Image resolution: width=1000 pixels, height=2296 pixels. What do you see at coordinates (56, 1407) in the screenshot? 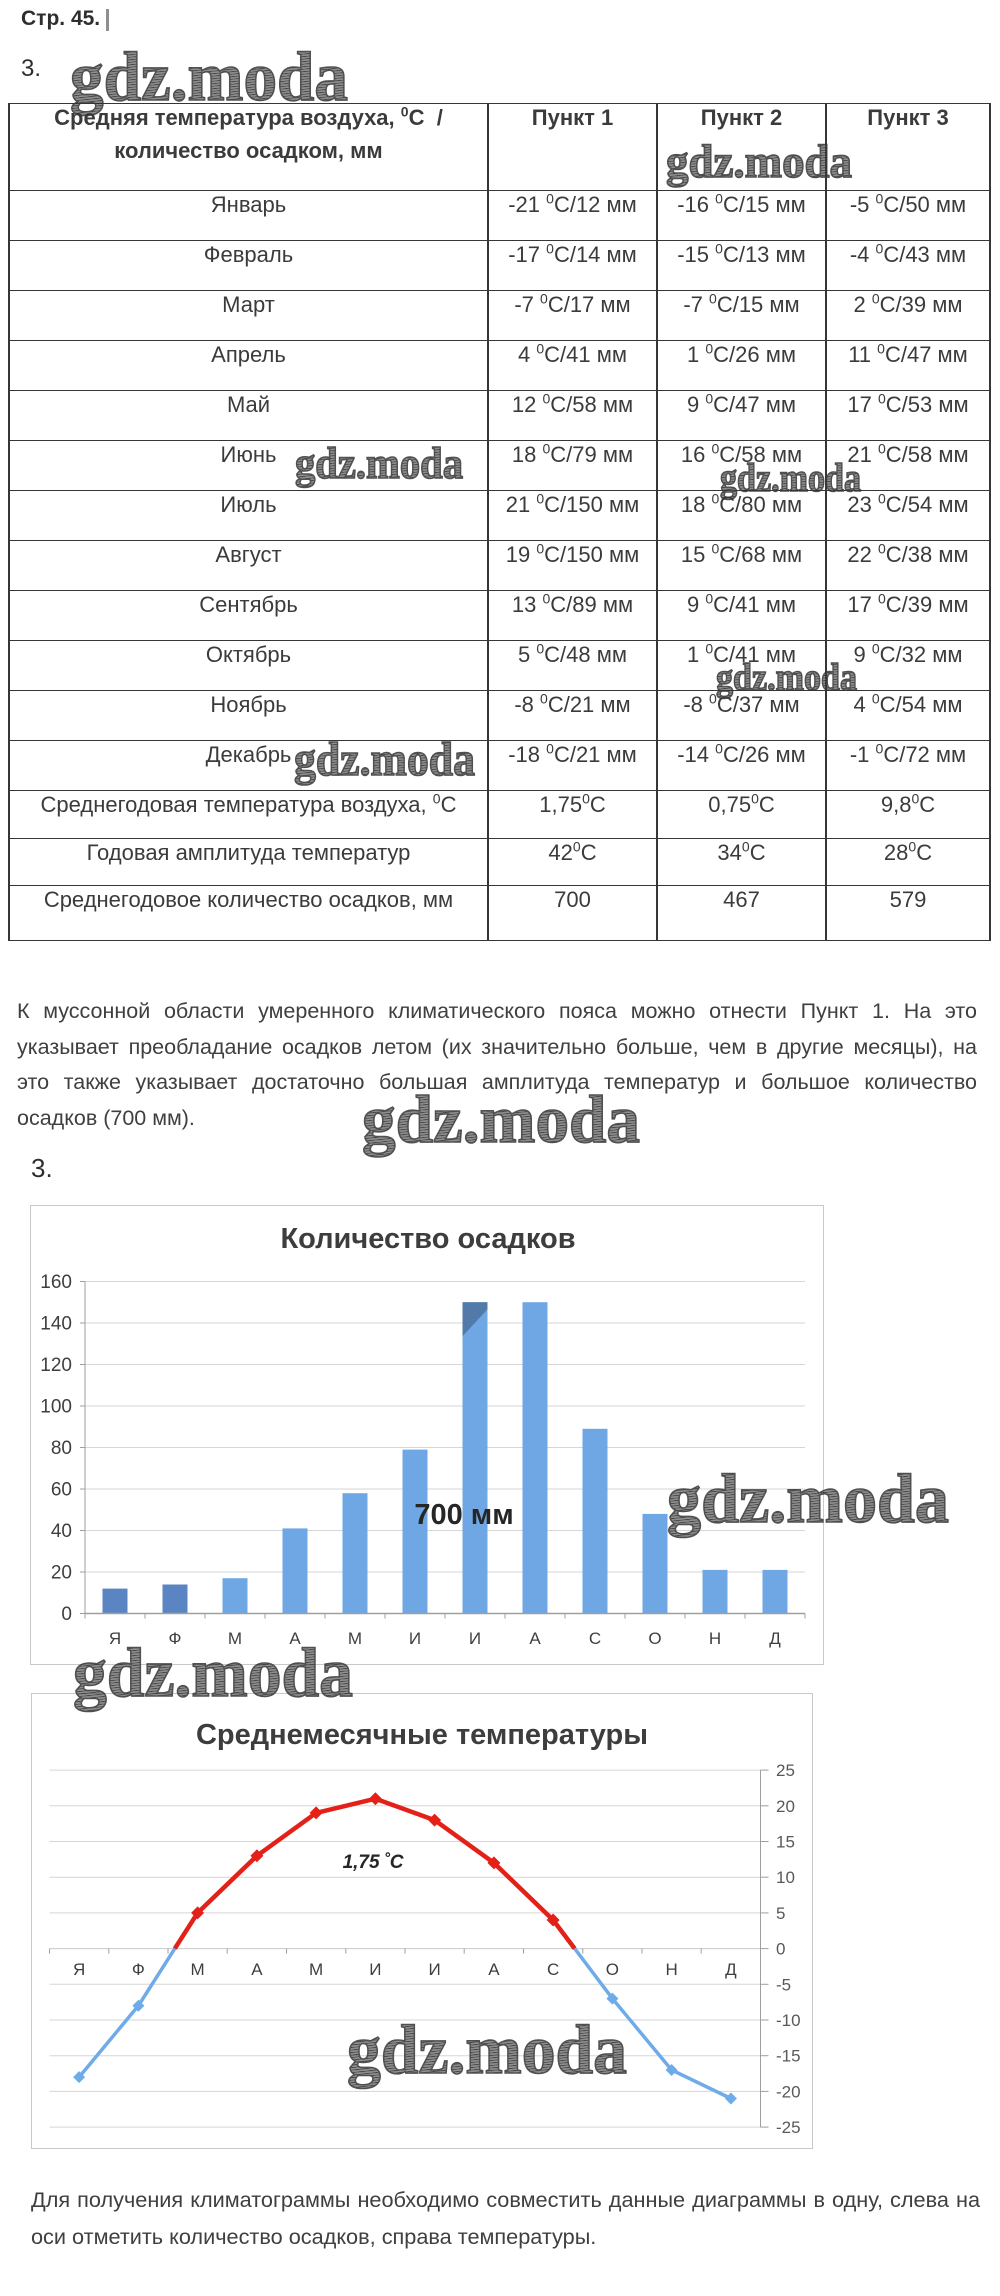
I see `svg-text: 100` at bounding box center [56, 1407].